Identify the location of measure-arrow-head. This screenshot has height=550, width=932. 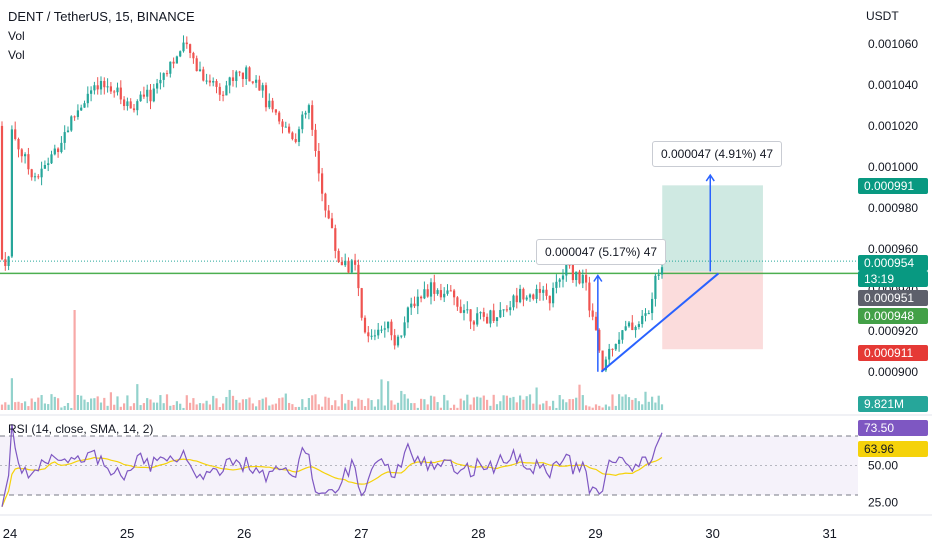
(598, 278).